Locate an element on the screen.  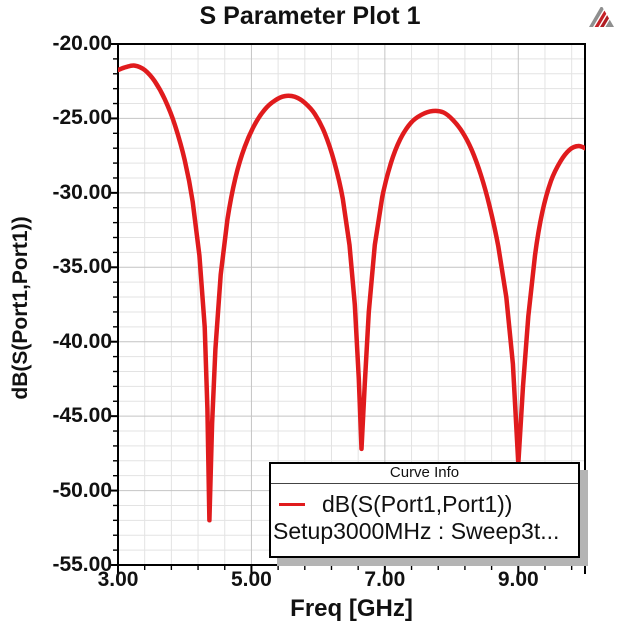
legend-header: Curve Info is located at coordinates (424, 474).